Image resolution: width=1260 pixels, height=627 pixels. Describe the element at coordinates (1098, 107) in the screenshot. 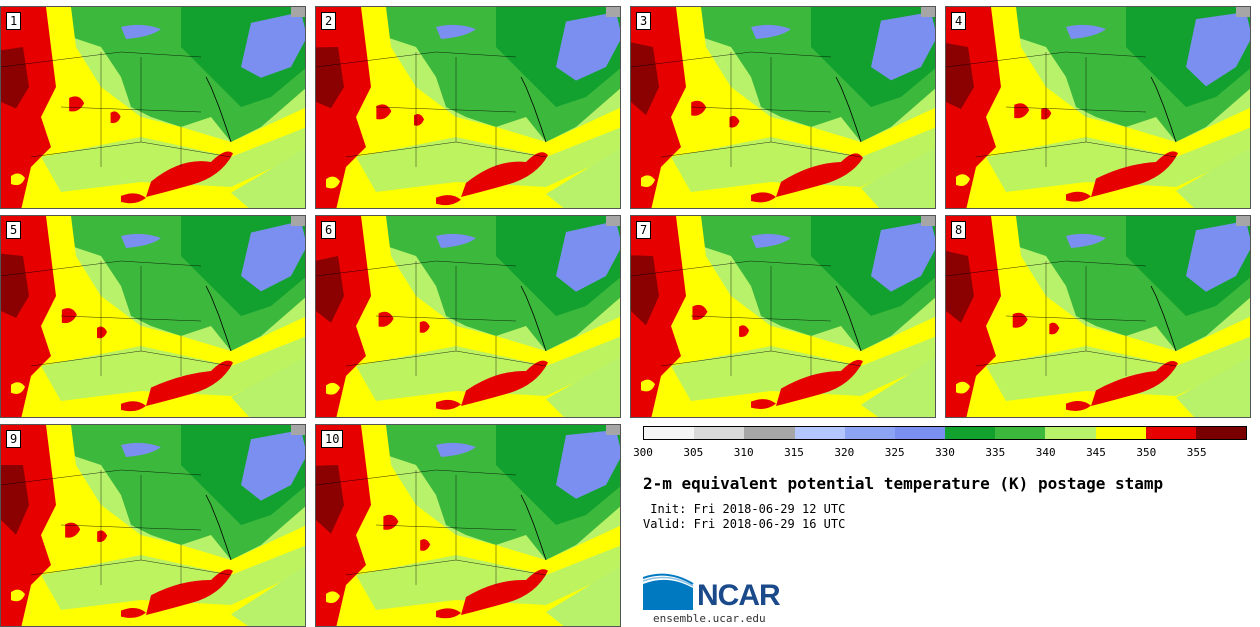

I see `member-map-panel: 4` at that location.